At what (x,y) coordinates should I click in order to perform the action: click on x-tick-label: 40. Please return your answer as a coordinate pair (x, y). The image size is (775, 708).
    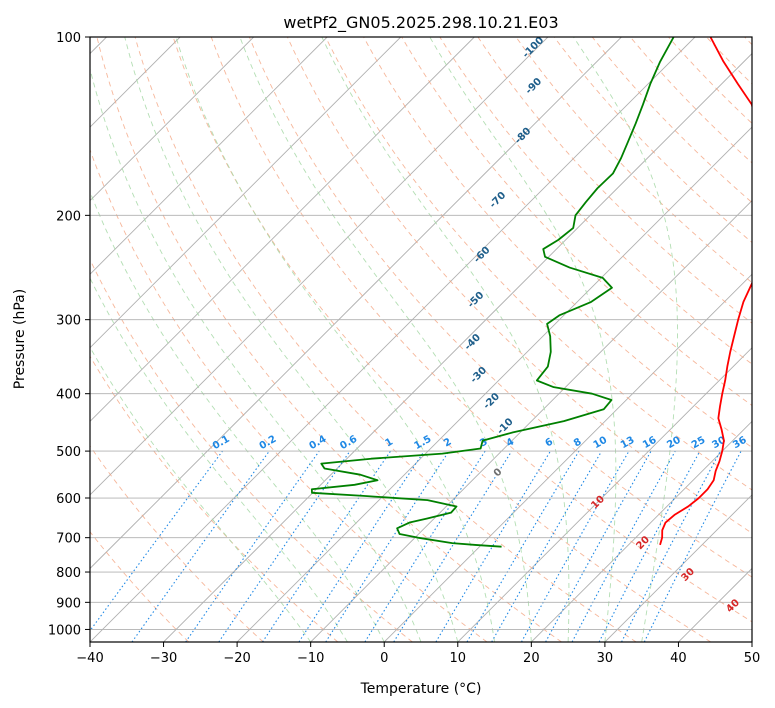
    Looking at the image, I should click on (678, 658).